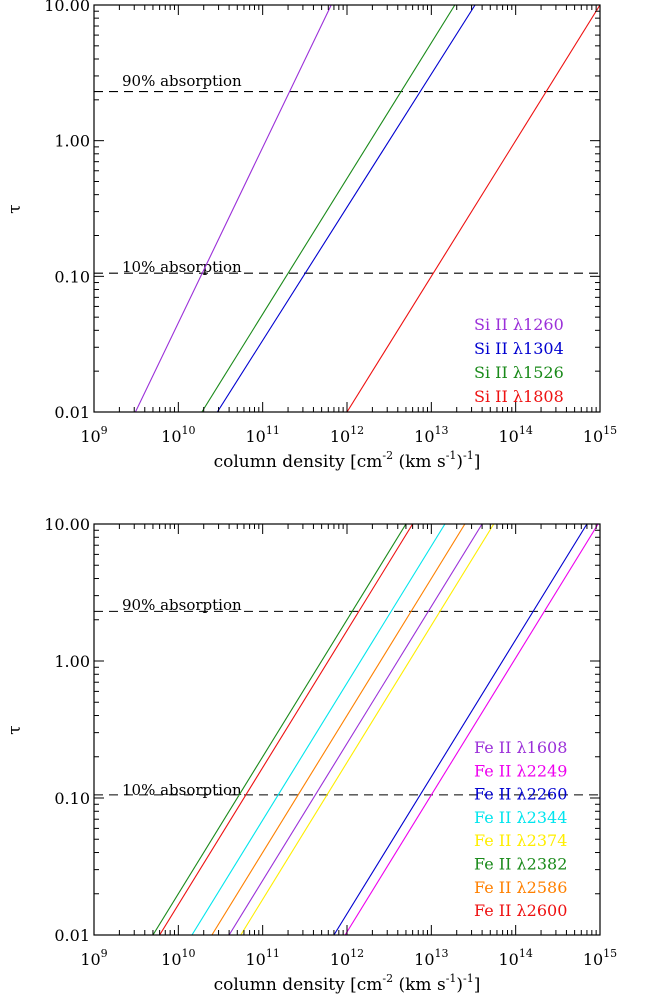 This screenshot has height=1000, width=649. Describe the element at coordinates (519, 348) in the screenshot. I see `legend-entry: Si II λ1304` at that location.